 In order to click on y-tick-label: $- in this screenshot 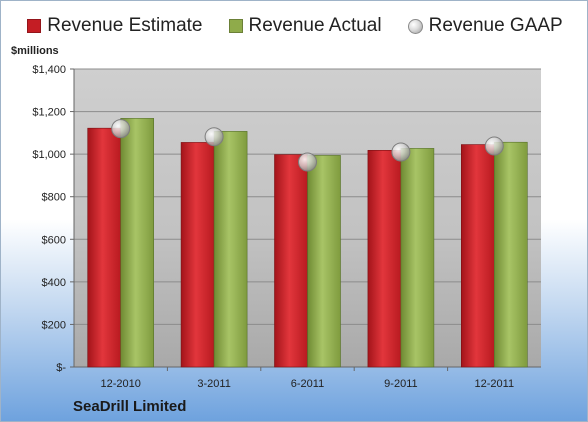, I will do `click(61, 368)`.